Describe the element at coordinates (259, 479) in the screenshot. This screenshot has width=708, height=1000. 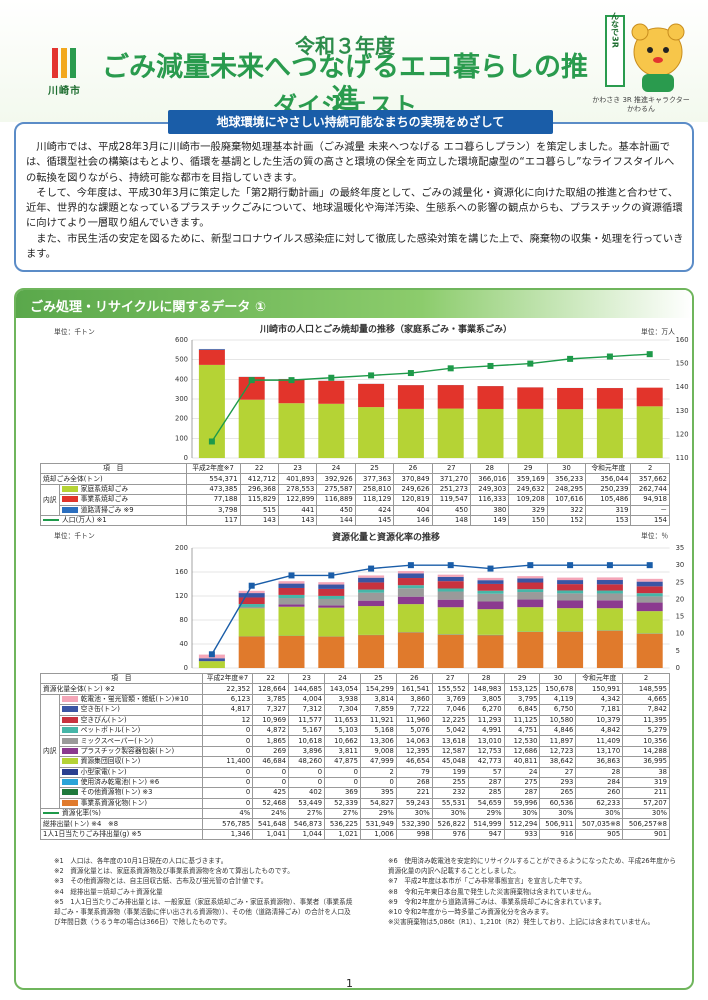
I see `table-cell: 412,712` at that location.